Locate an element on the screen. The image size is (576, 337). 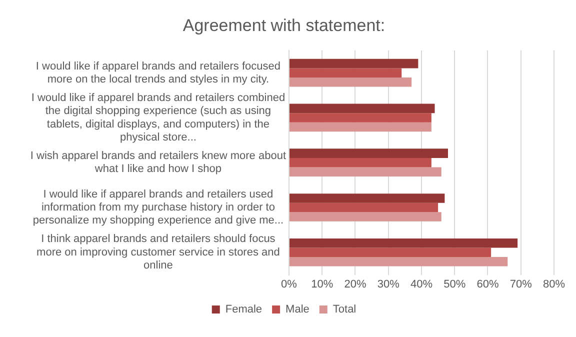
chart-title: Agreement with statement: is located at coordinates (284, 25).